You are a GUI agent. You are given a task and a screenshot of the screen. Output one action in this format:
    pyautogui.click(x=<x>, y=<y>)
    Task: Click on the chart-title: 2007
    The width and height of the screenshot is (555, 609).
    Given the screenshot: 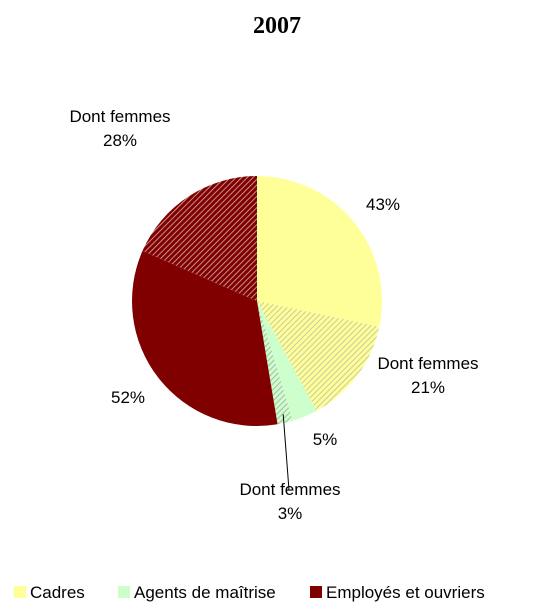 What is the action you would take?
    pyautogui.click(x=277, y=26)
    